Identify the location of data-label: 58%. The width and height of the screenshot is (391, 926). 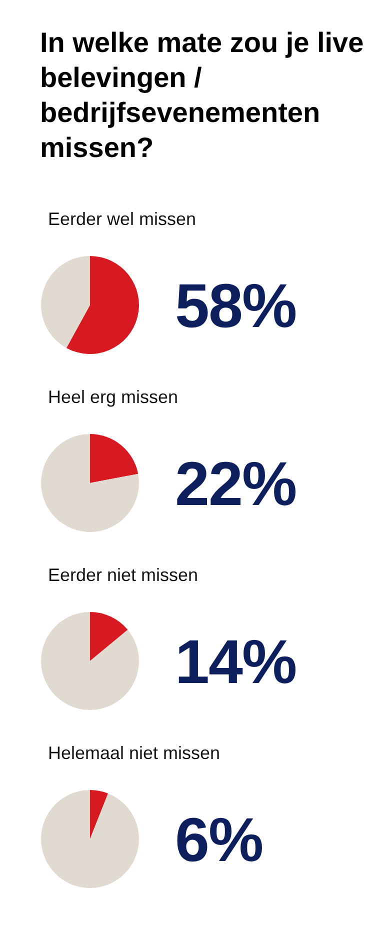
(235, 306).